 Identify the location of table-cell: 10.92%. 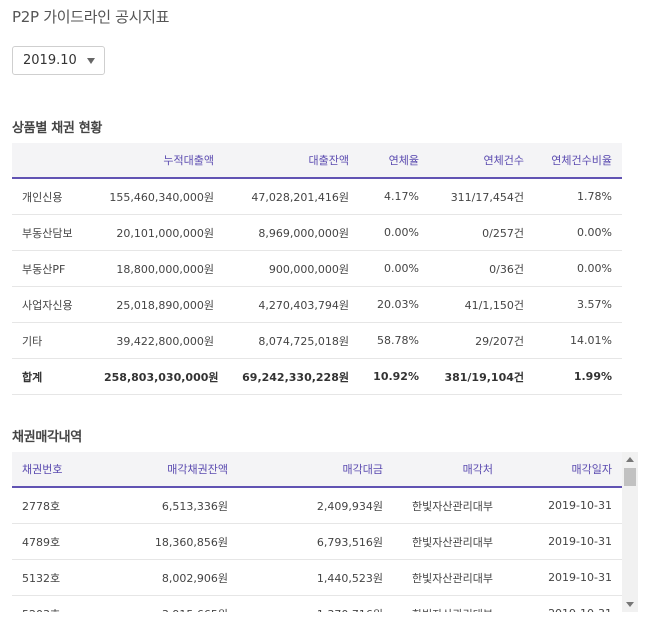
(394, 376).